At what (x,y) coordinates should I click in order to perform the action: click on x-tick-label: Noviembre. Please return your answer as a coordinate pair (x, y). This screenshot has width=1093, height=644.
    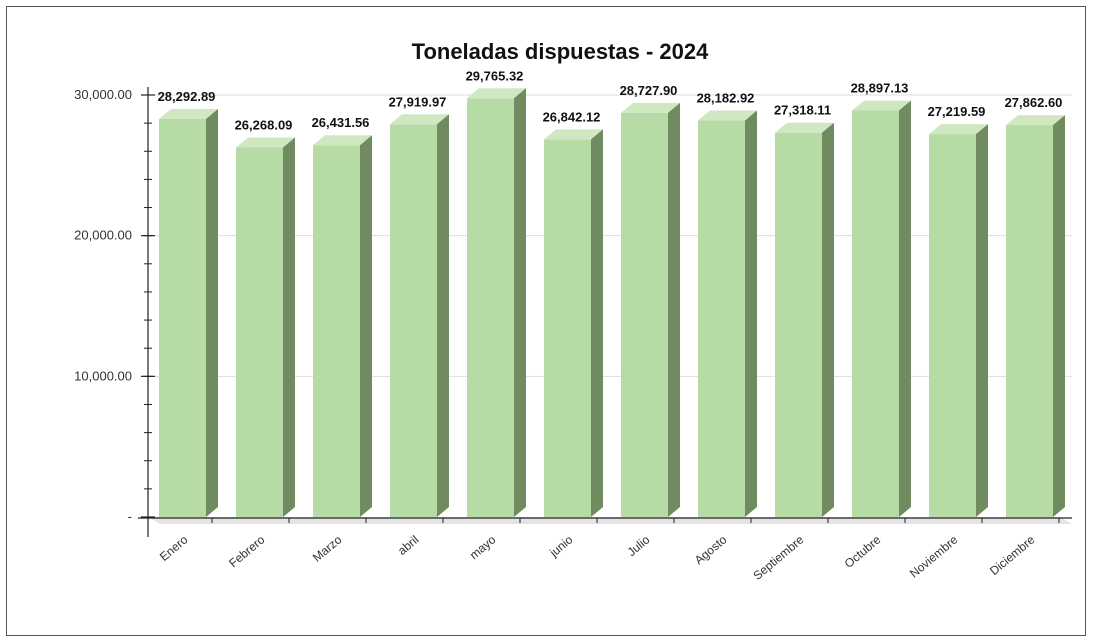
    Looking at the image, I should click on (934, 556).